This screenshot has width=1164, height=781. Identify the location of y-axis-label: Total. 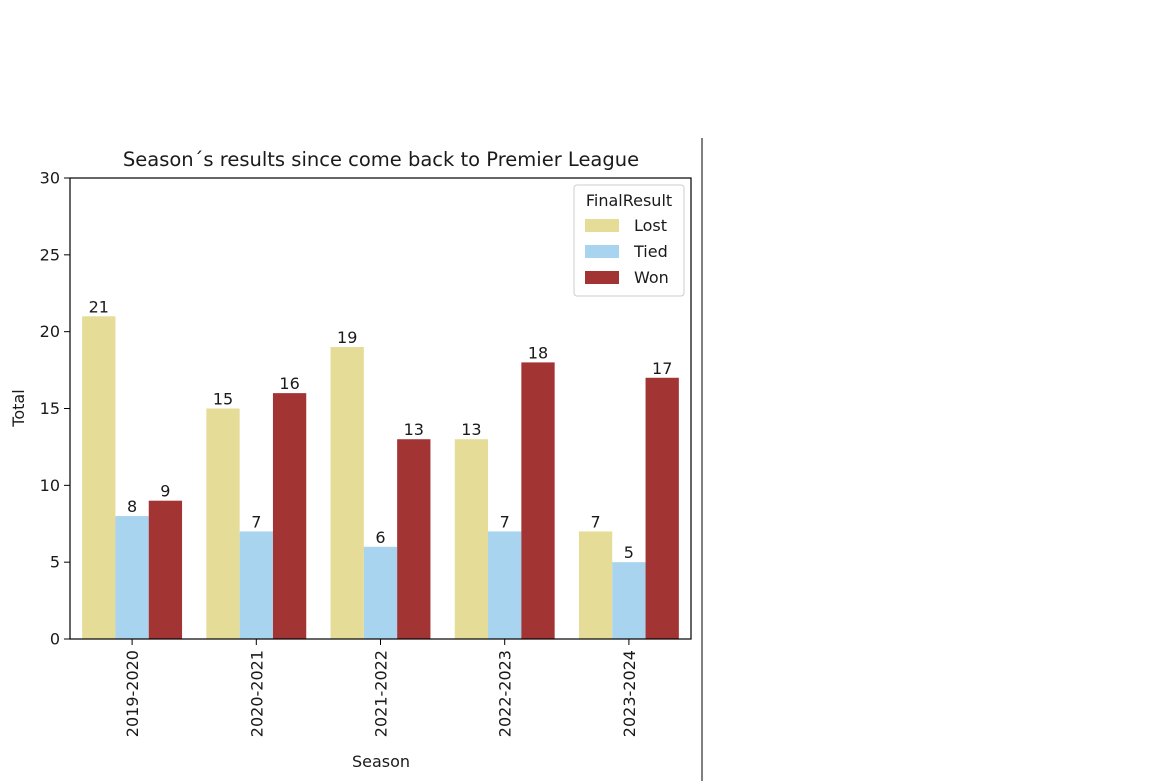
(18, 408).